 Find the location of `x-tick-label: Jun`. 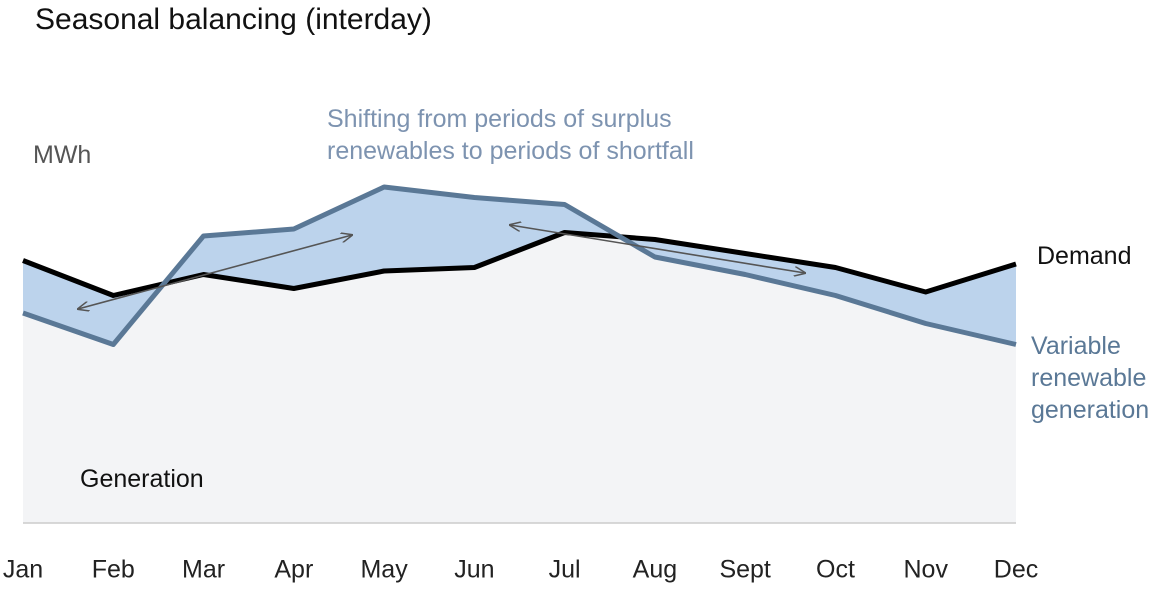

x-tick-label: Jun is located at coordinates (474, 570).